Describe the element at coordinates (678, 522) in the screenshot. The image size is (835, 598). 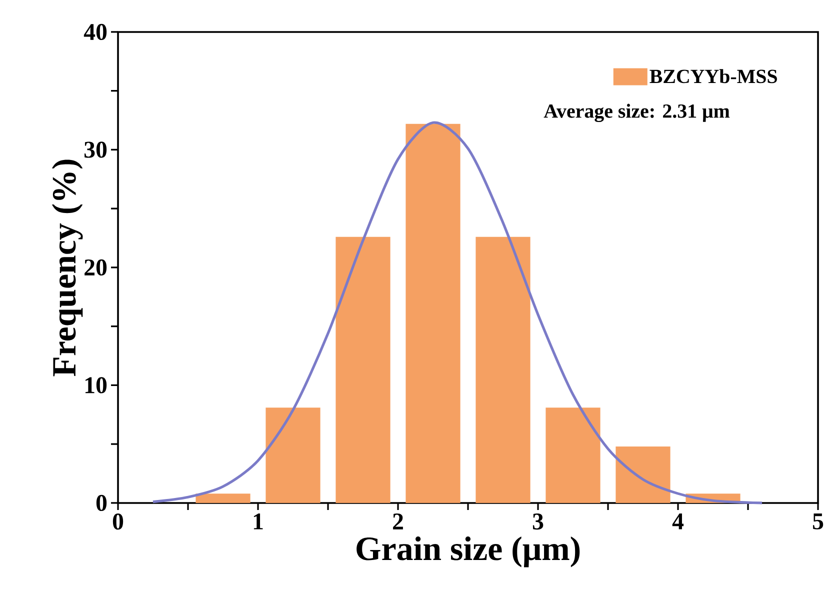
I see `x-tick-label: 4` at that location.